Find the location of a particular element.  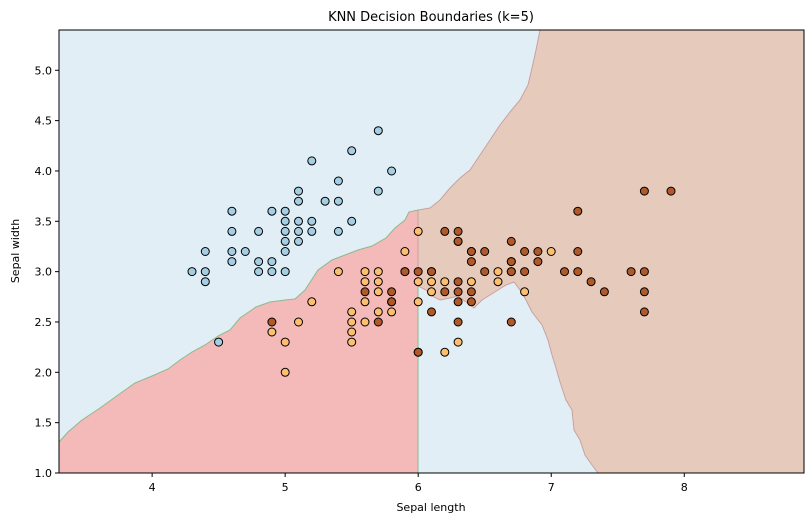

x-axis-label: Sepal length is located at coordinates (430, 507).